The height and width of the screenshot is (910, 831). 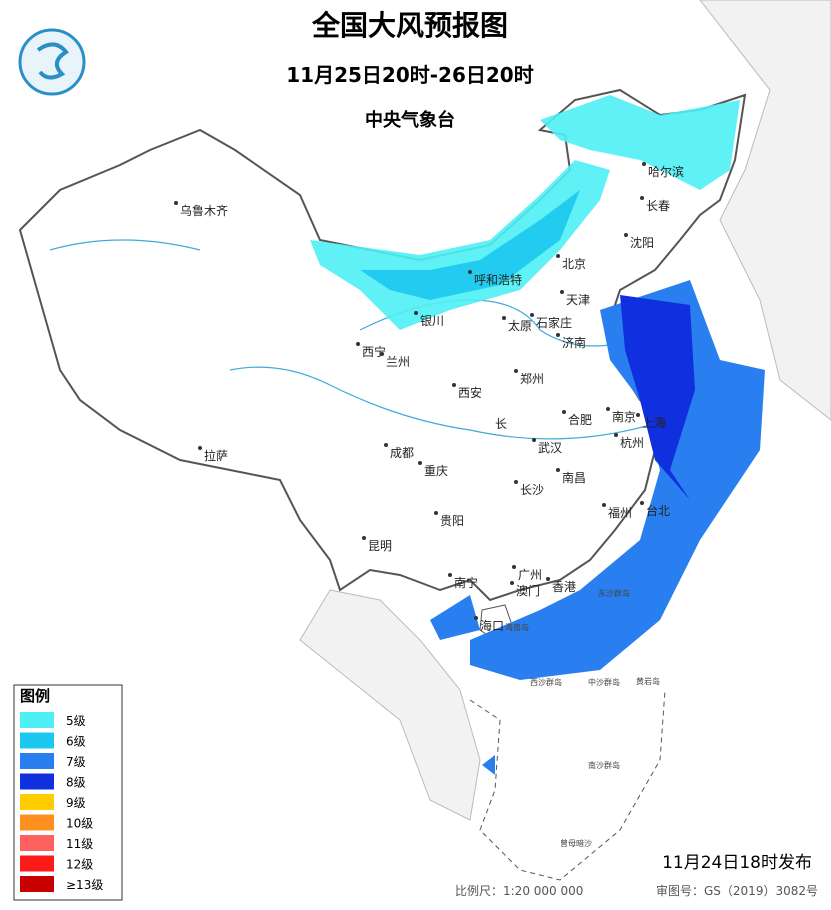 What do you see at coordinates (546, 682) in the screenshot?
I see `place-label: 西沙群岛` at bounding box center [546, 682].